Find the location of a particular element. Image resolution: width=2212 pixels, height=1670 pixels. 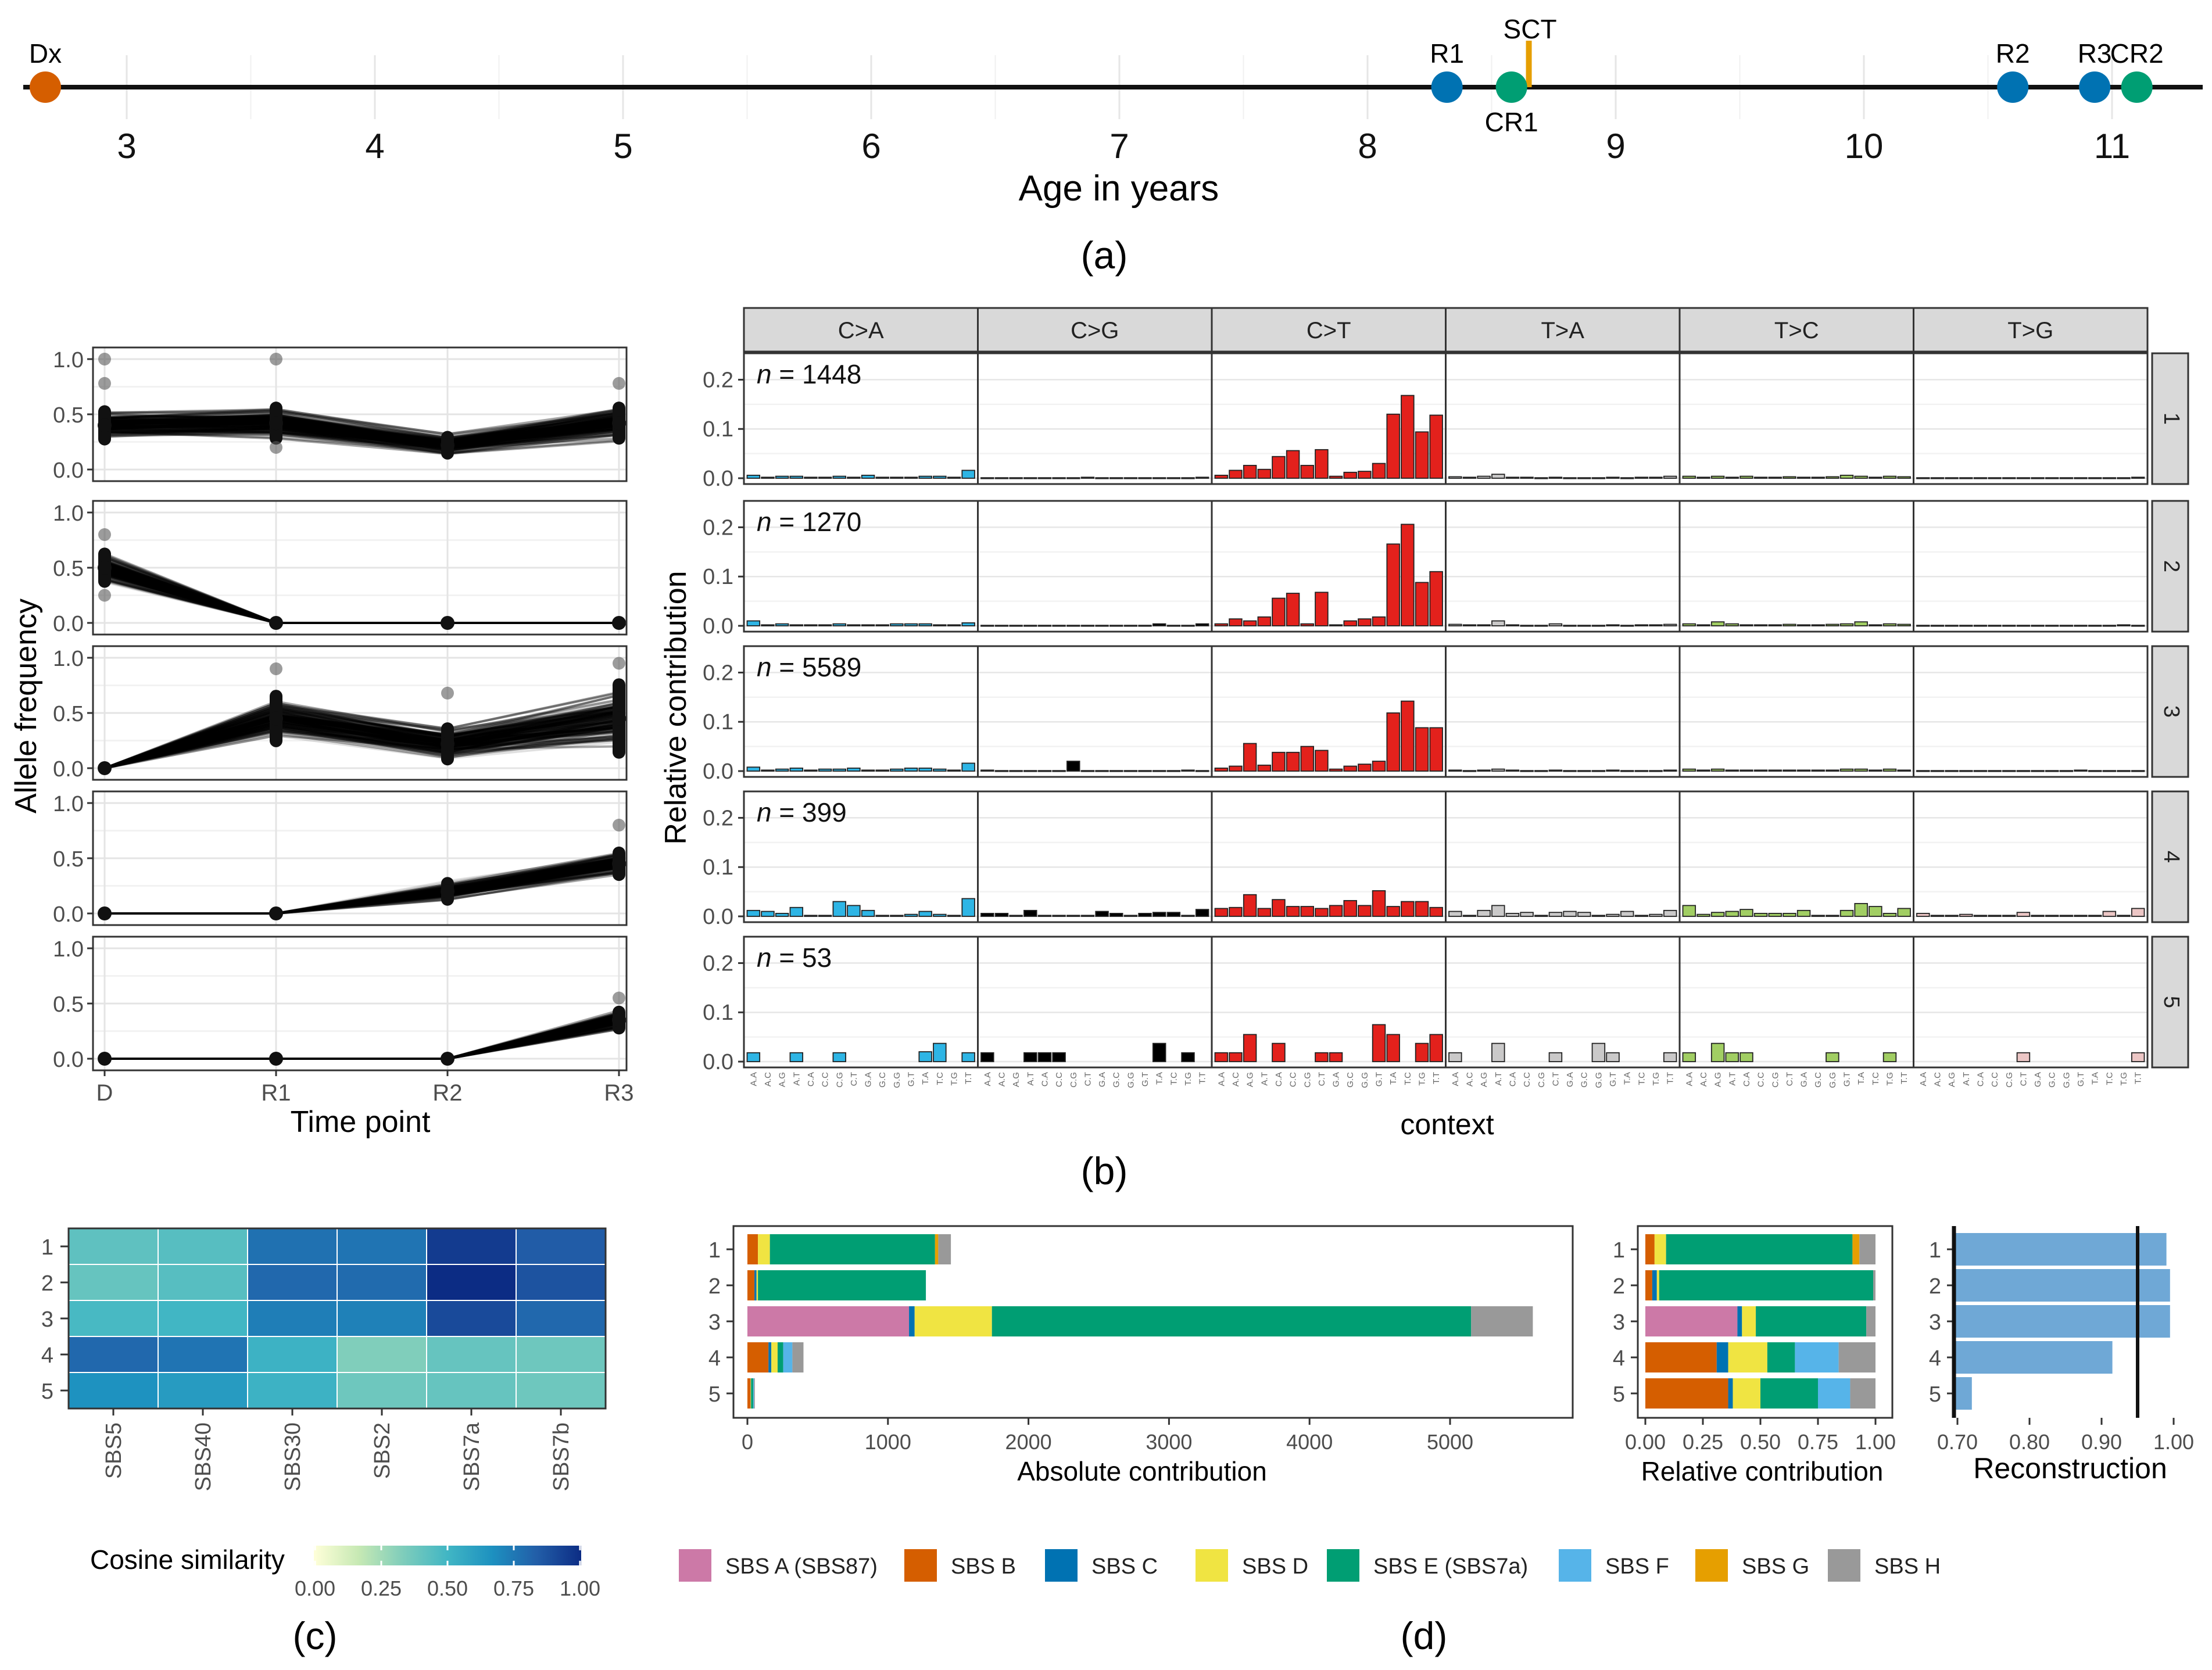

y-tick-label: 0.0 is located at coordinates (718, 1062).